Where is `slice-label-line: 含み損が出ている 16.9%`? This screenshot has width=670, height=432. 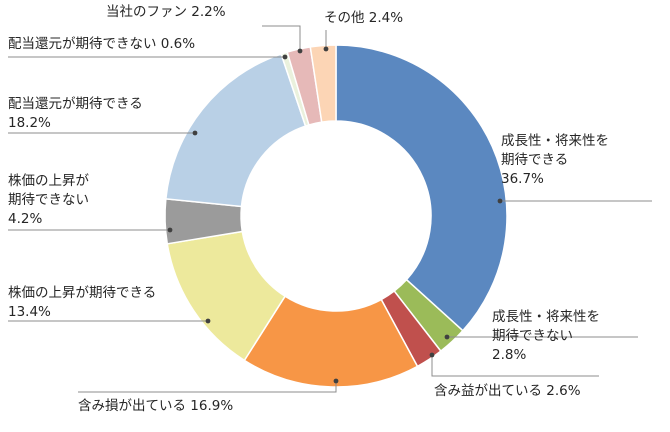
slice-label-line: 含み損が出ている 16.9% is located at coordinates (155, 406).